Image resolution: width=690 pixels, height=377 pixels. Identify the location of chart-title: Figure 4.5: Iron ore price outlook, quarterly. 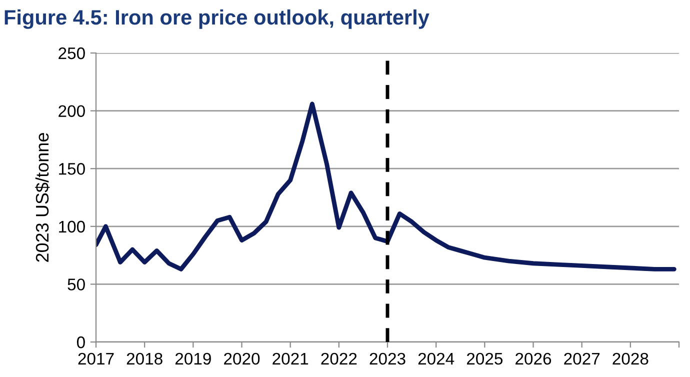
(217, 19).